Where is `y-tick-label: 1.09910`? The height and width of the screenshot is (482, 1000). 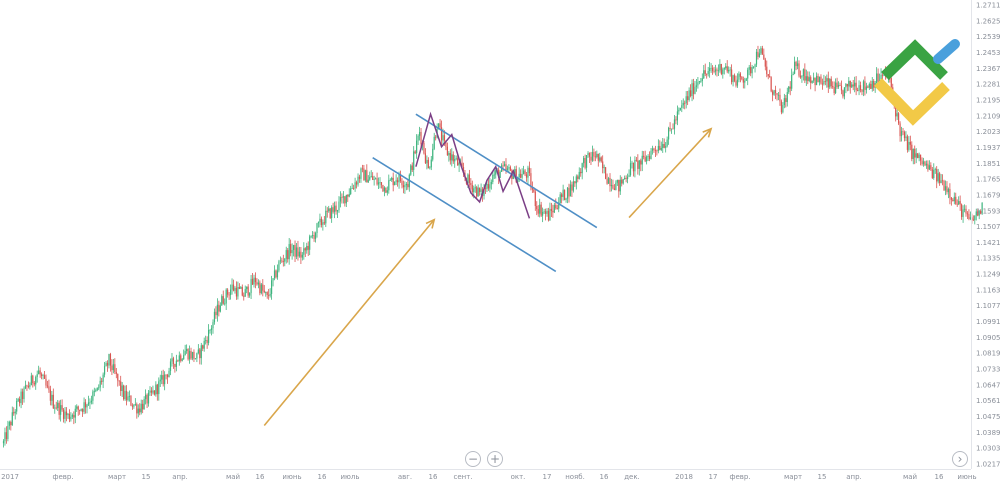 y-tick-label: 1.09910 is located at coordinates (988, 322).